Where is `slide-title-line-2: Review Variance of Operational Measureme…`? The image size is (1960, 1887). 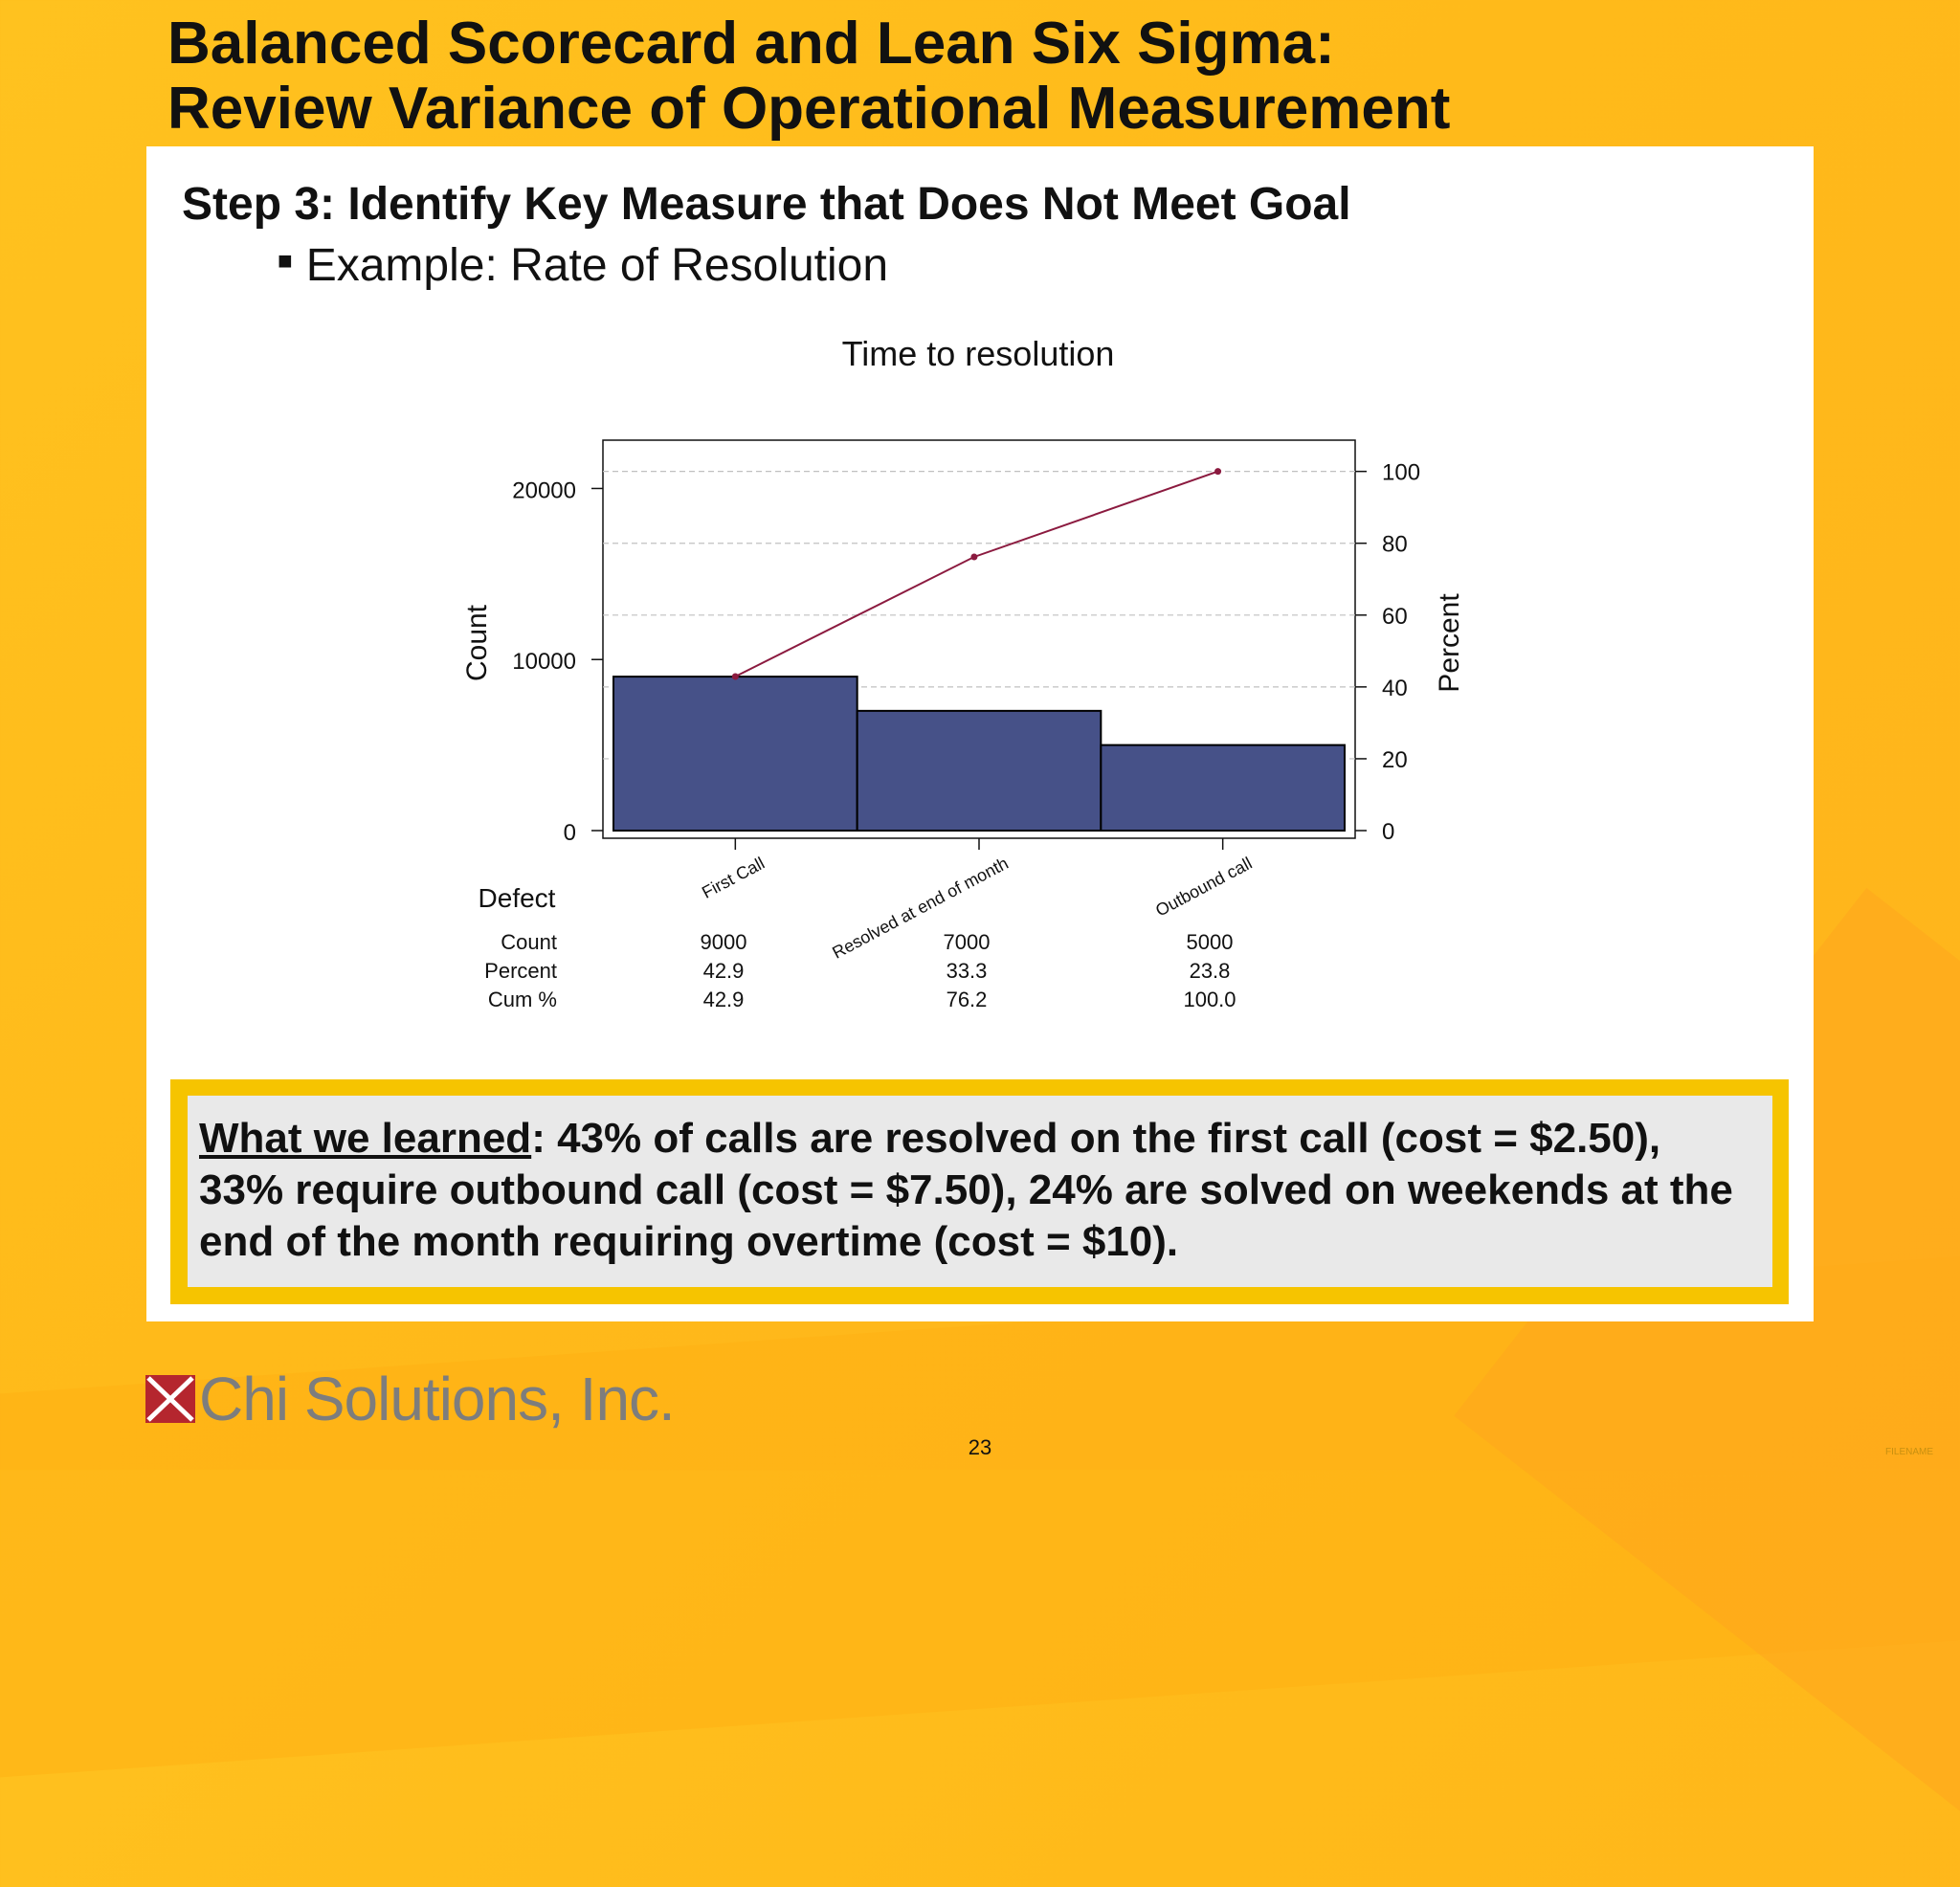
slide-title-line-2: Review Variance of Operational Measureme… is located at coordinates (809, 109).